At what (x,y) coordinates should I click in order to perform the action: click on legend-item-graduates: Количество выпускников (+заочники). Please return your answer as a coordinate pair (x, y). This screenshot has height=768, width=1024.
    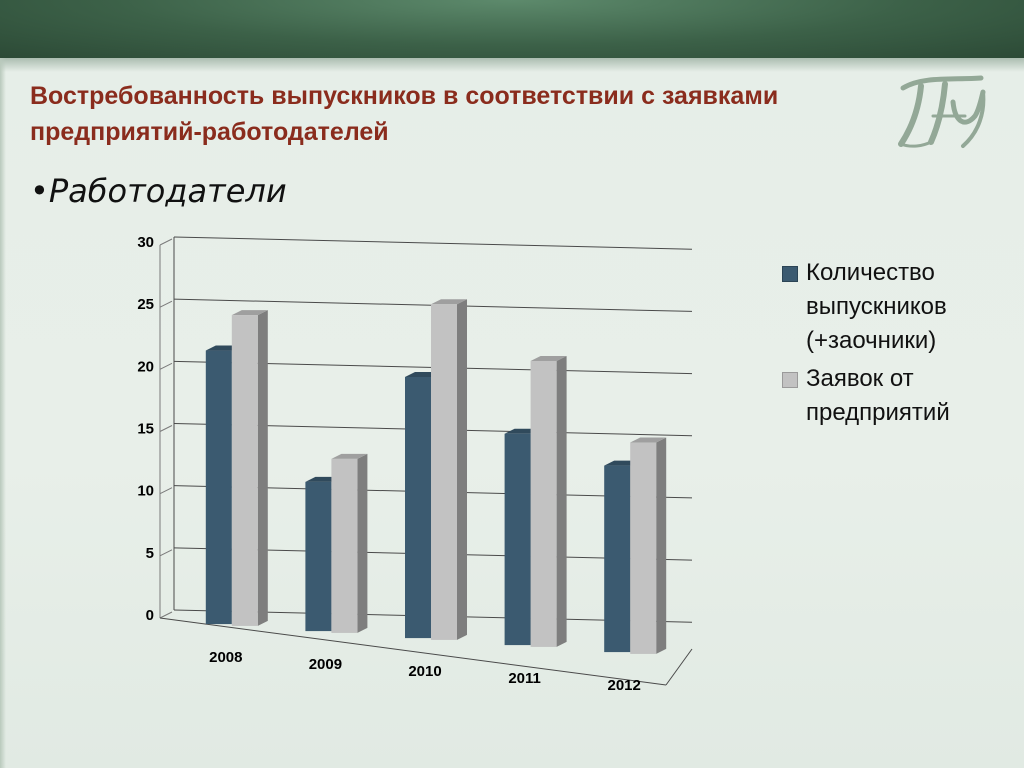
    Looking at the image, I should click on (892, 307).